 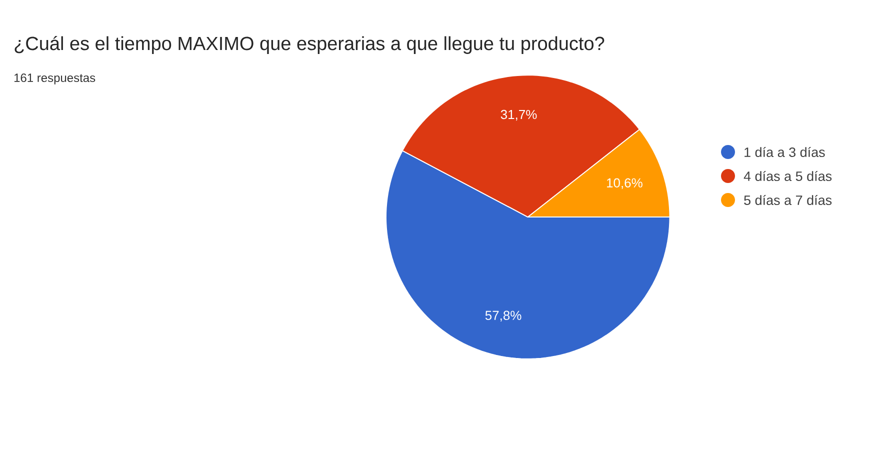 What do you see at coordinates (503, 316) in the screenshot?
I see `data-label: 57,8%` at bounding box center [503, 316].